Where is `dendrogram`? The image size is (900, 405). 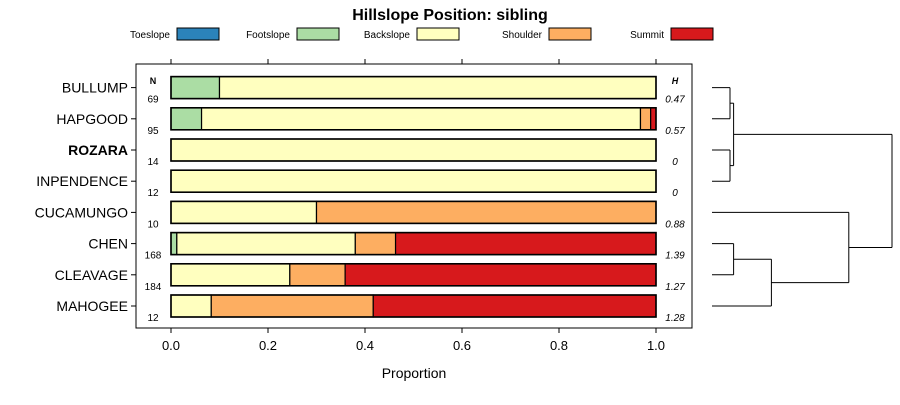 dendrogram is located at coordinates (802, 197).